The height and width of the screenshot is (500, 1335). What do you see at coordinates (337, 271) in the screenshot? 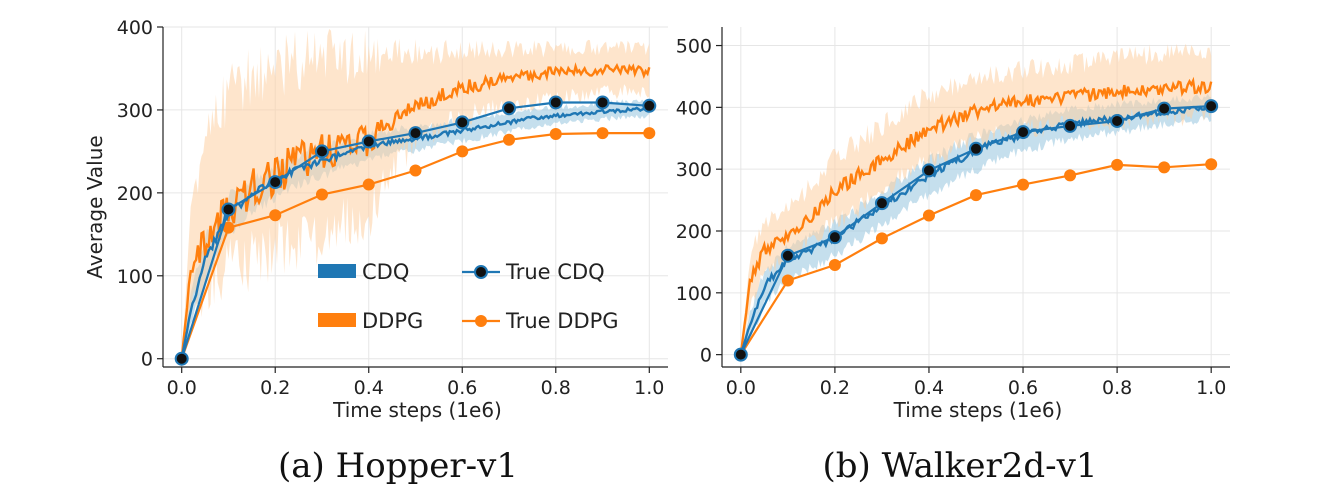
I see `legend-swatch-cdq` at bounding box center [337, 271].